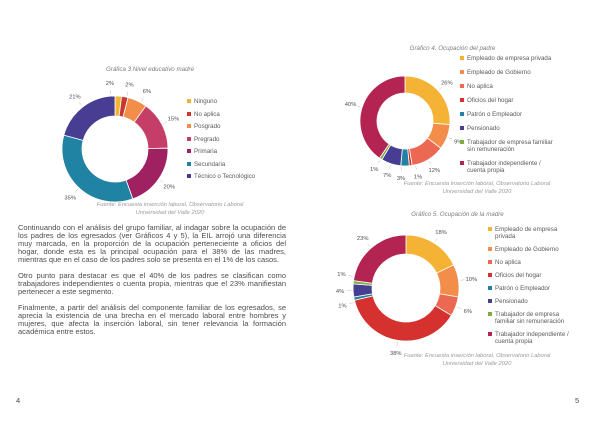  I want to click on slice-value-label: 2%, so click(129, 86).